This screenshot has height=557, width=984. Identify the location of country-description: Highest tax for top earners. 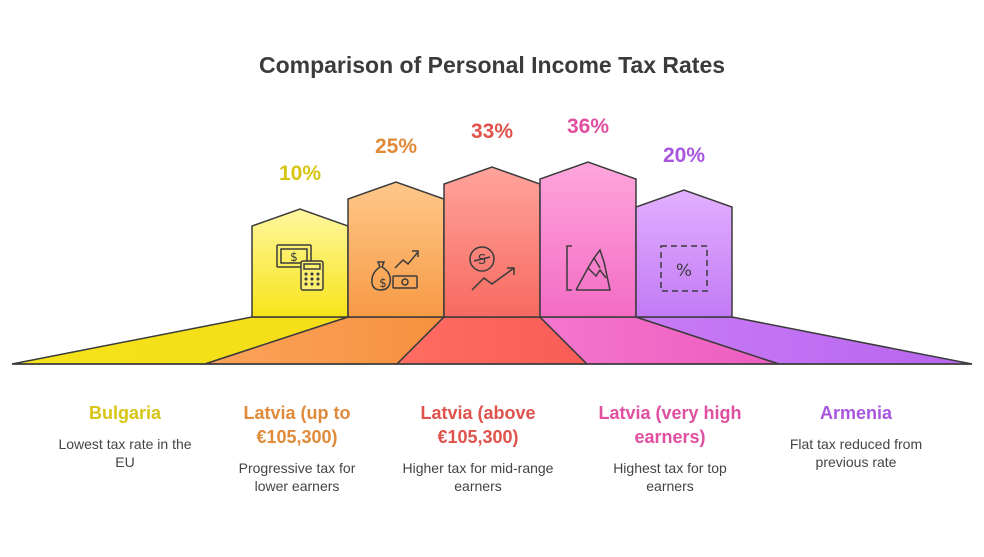
(670, 477).